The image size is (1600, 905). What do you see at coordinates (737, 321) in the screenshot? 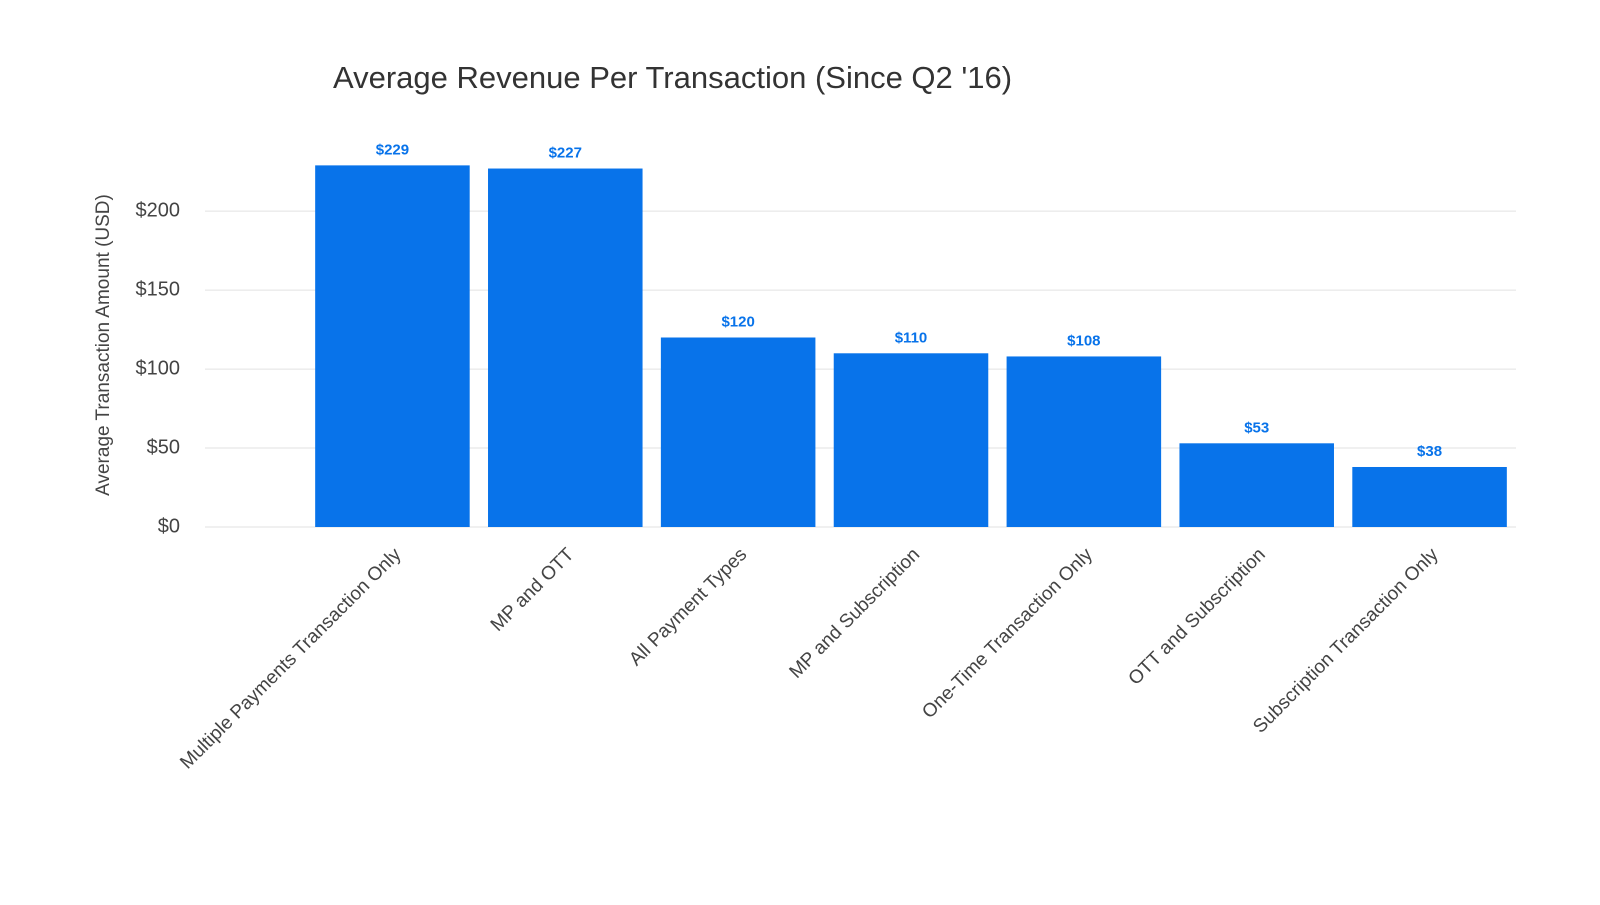
I see `value-label: $120` at bounding box center [737, 321].